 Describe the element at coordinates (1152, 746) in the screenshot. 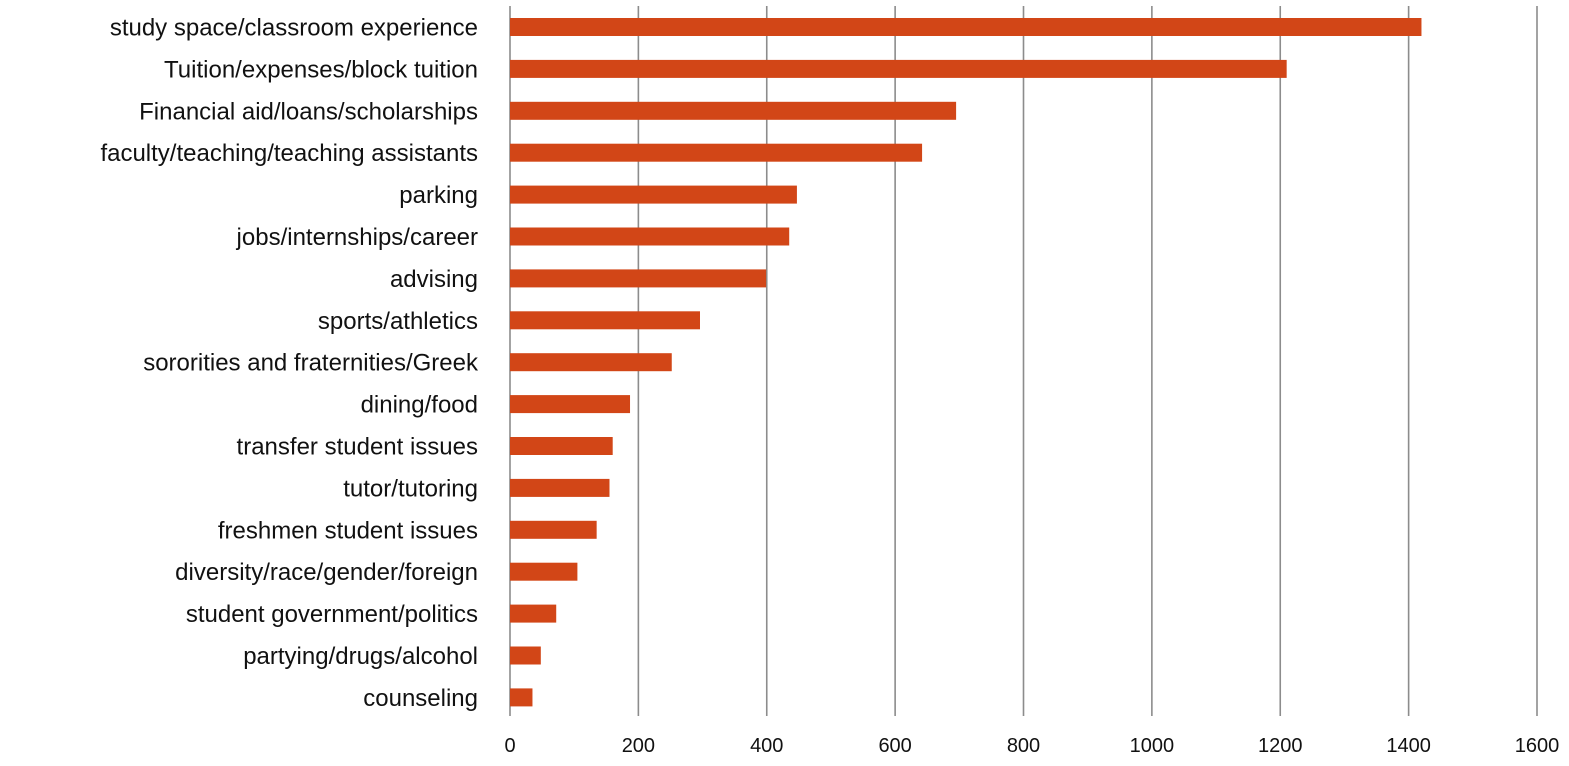

I see `x-tick-label: 1000` at that location.